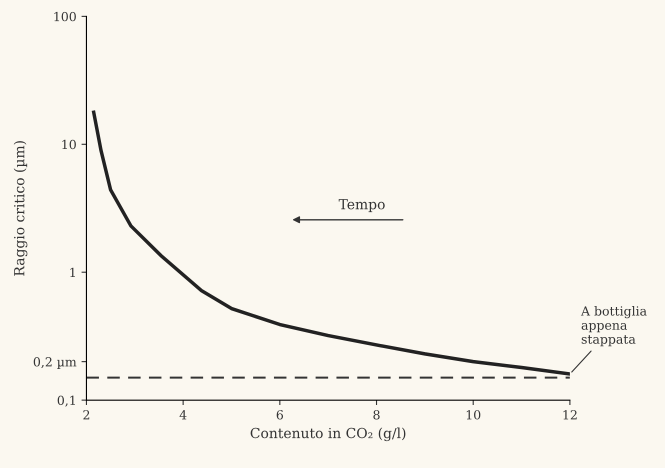 Image resolution: width=665 pixels, height=468 pixels. What do you see at coordinates (361, 205) in the screenshot?
I see `annotation: Tempo` at bounding box center [361, 205].